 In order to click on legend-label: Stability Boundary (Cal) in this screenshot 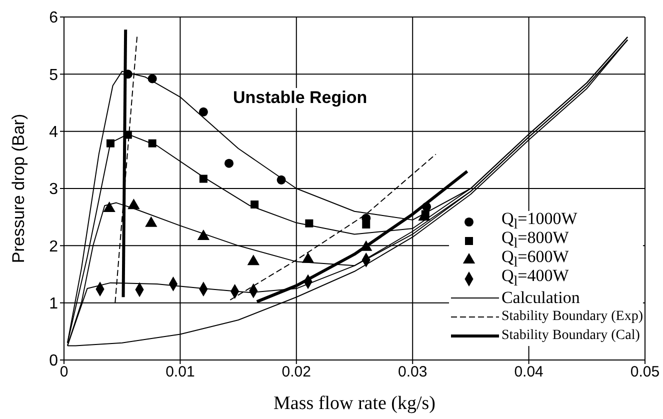, I will do `click(570, 336)`.